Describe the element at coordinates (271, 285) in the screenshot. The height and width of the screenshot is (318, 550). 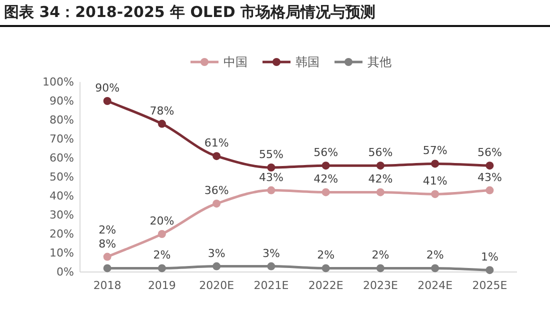
I see `x-tick-label: 2021E` at that location.